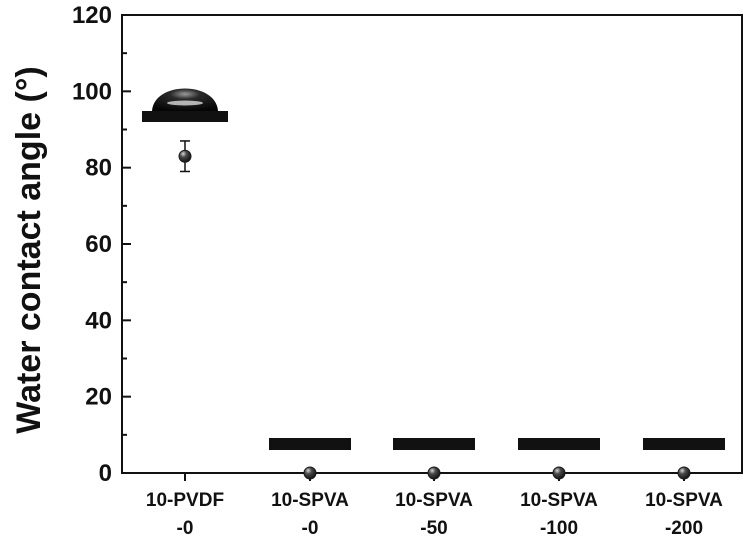 This screenshot has width=751, height=545. I want to click on x-category-label: 10-SPVA -200, so click(684, 514).